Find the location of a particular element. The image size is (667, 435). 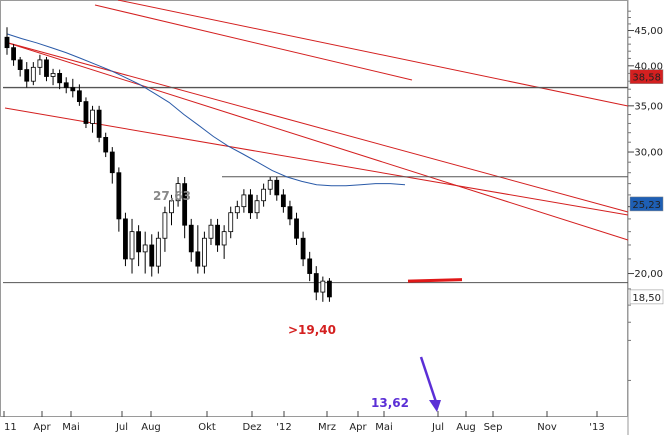

x-tick-label: Sep is located at coordinates (493, 427).